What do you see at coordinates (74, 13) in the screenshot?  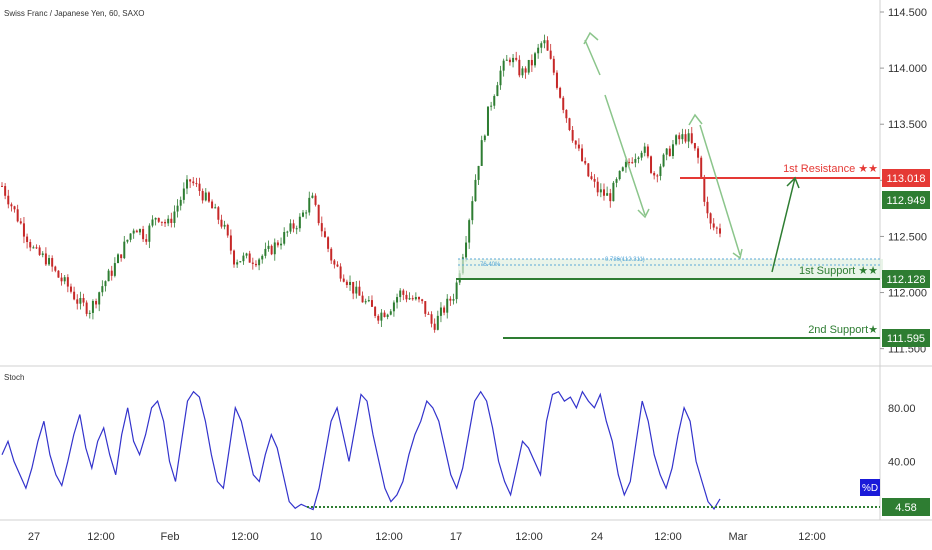 I see `symbol-title: Swiss Franc / Japanese Yen, 60, SAXO` at bounding box center [74, 13].